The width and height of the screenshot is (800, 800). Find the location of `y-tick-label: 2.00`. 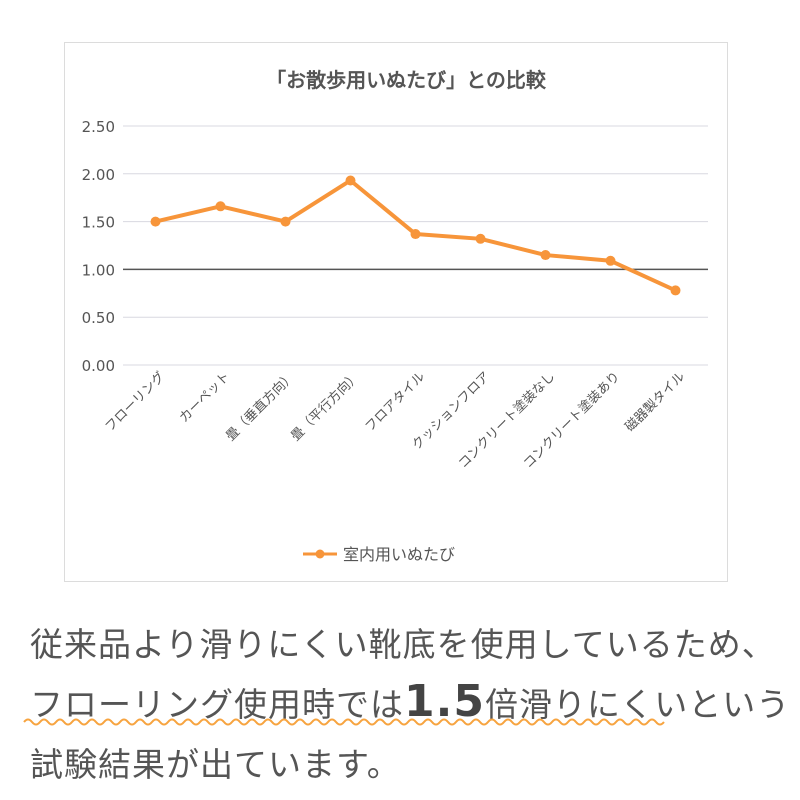

y-tick-label: 2.00 is located at coordinates (98, 175).